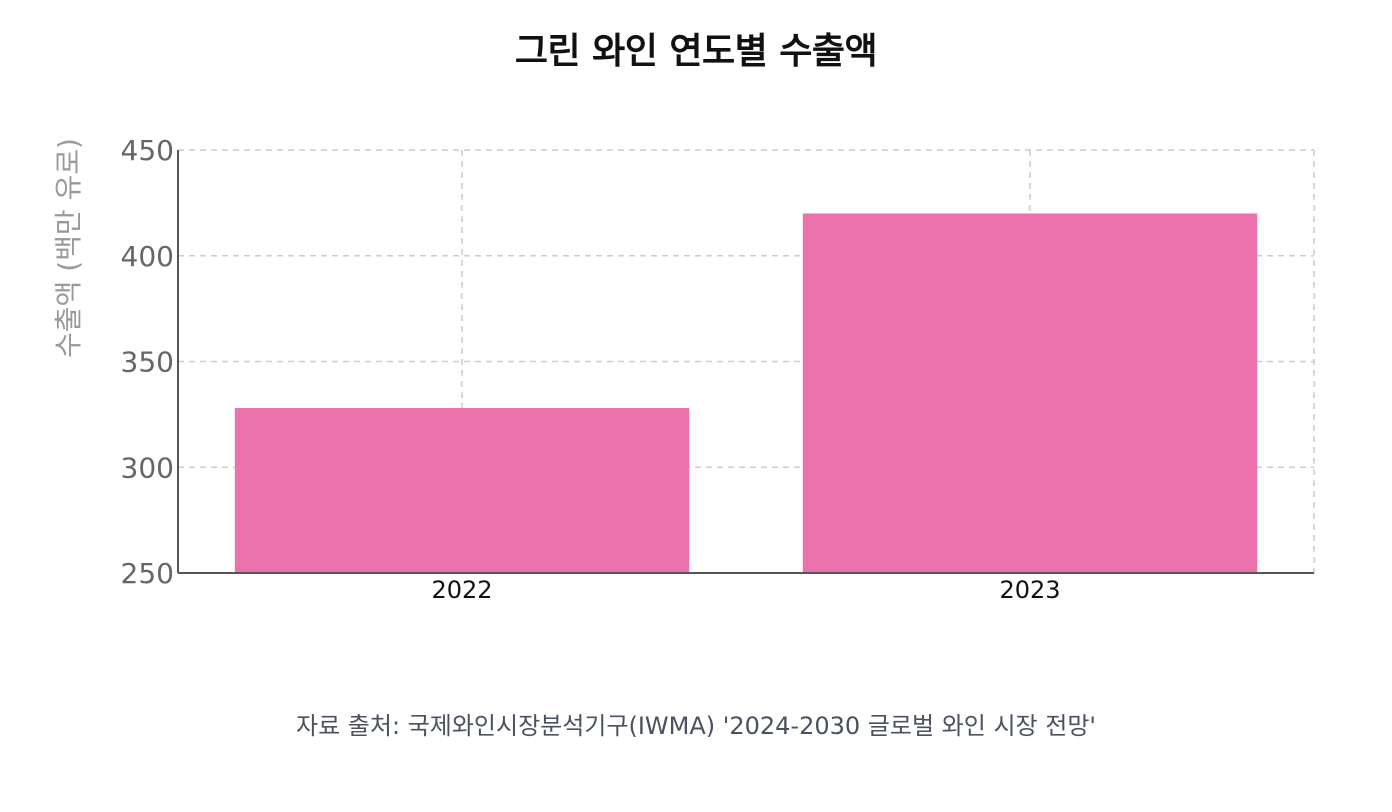  I want to click on bar-2023, so click(1030, 393).